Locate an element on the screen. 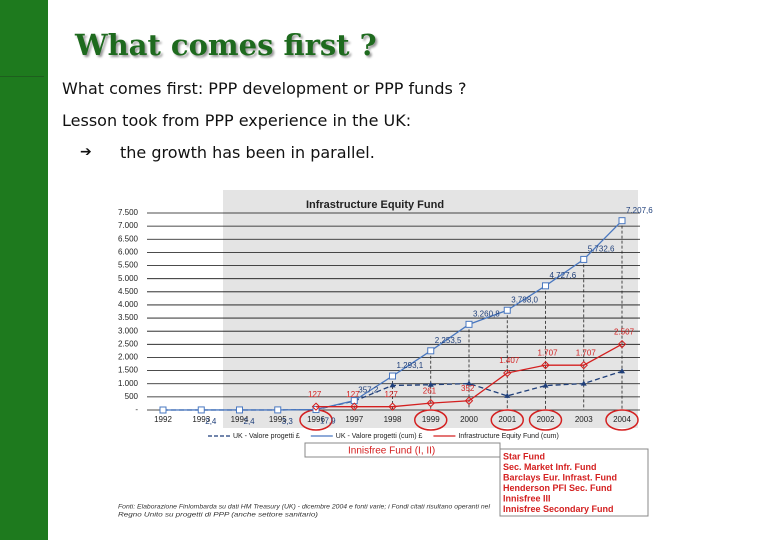  value-label: 352 is located at coordinates (468, 388).